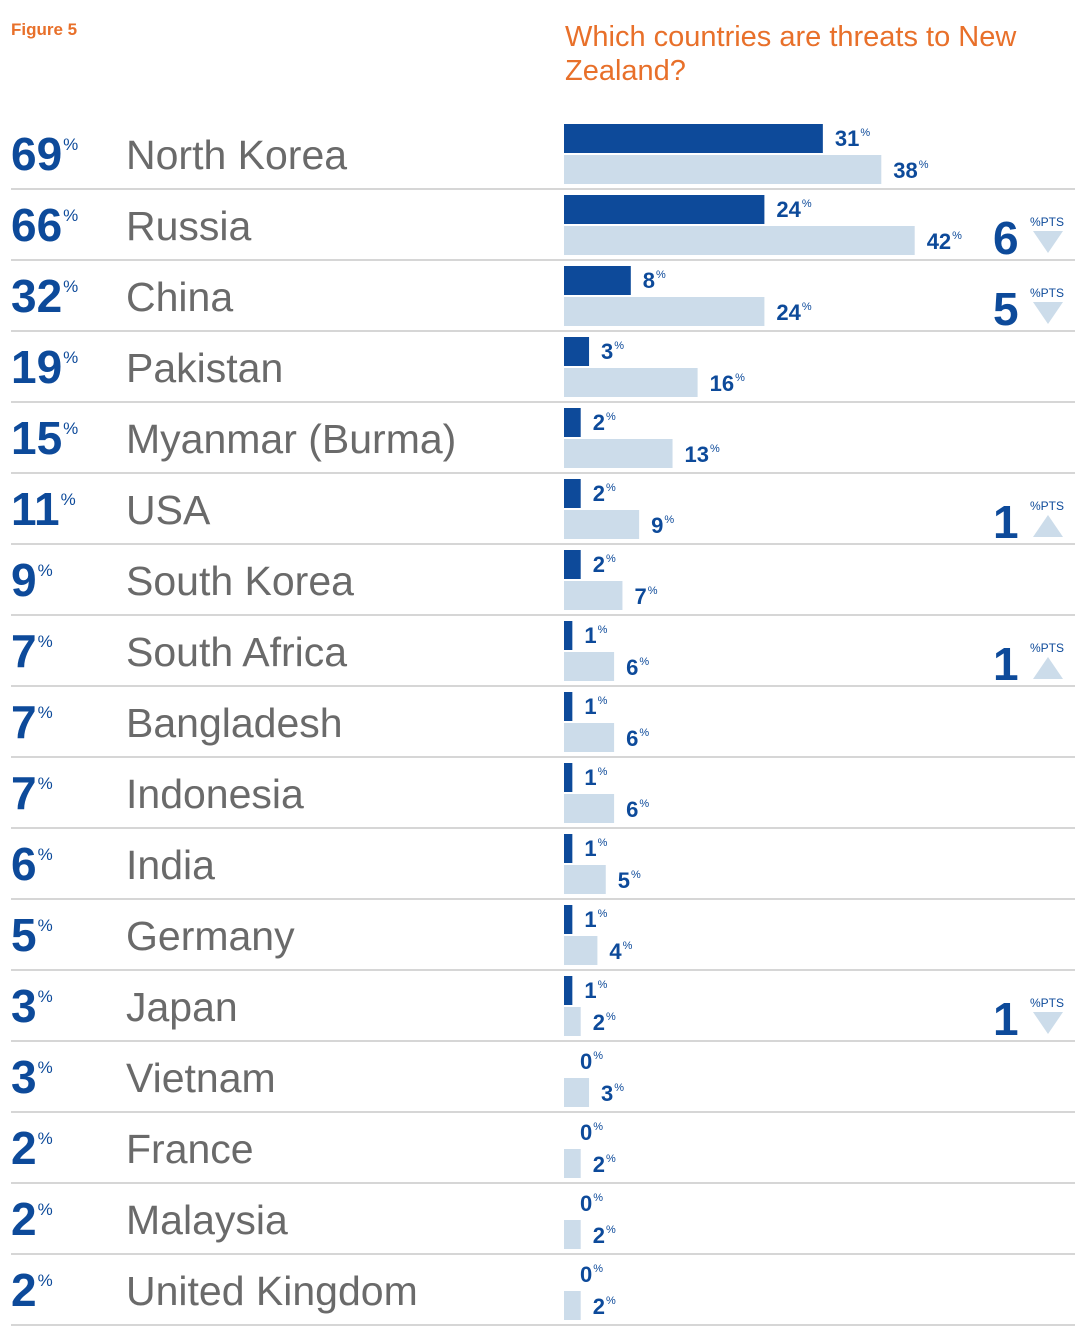  Describe the element at coordinates (640, 596) in the screenshot. I see `mentions-value: 7` at that location.